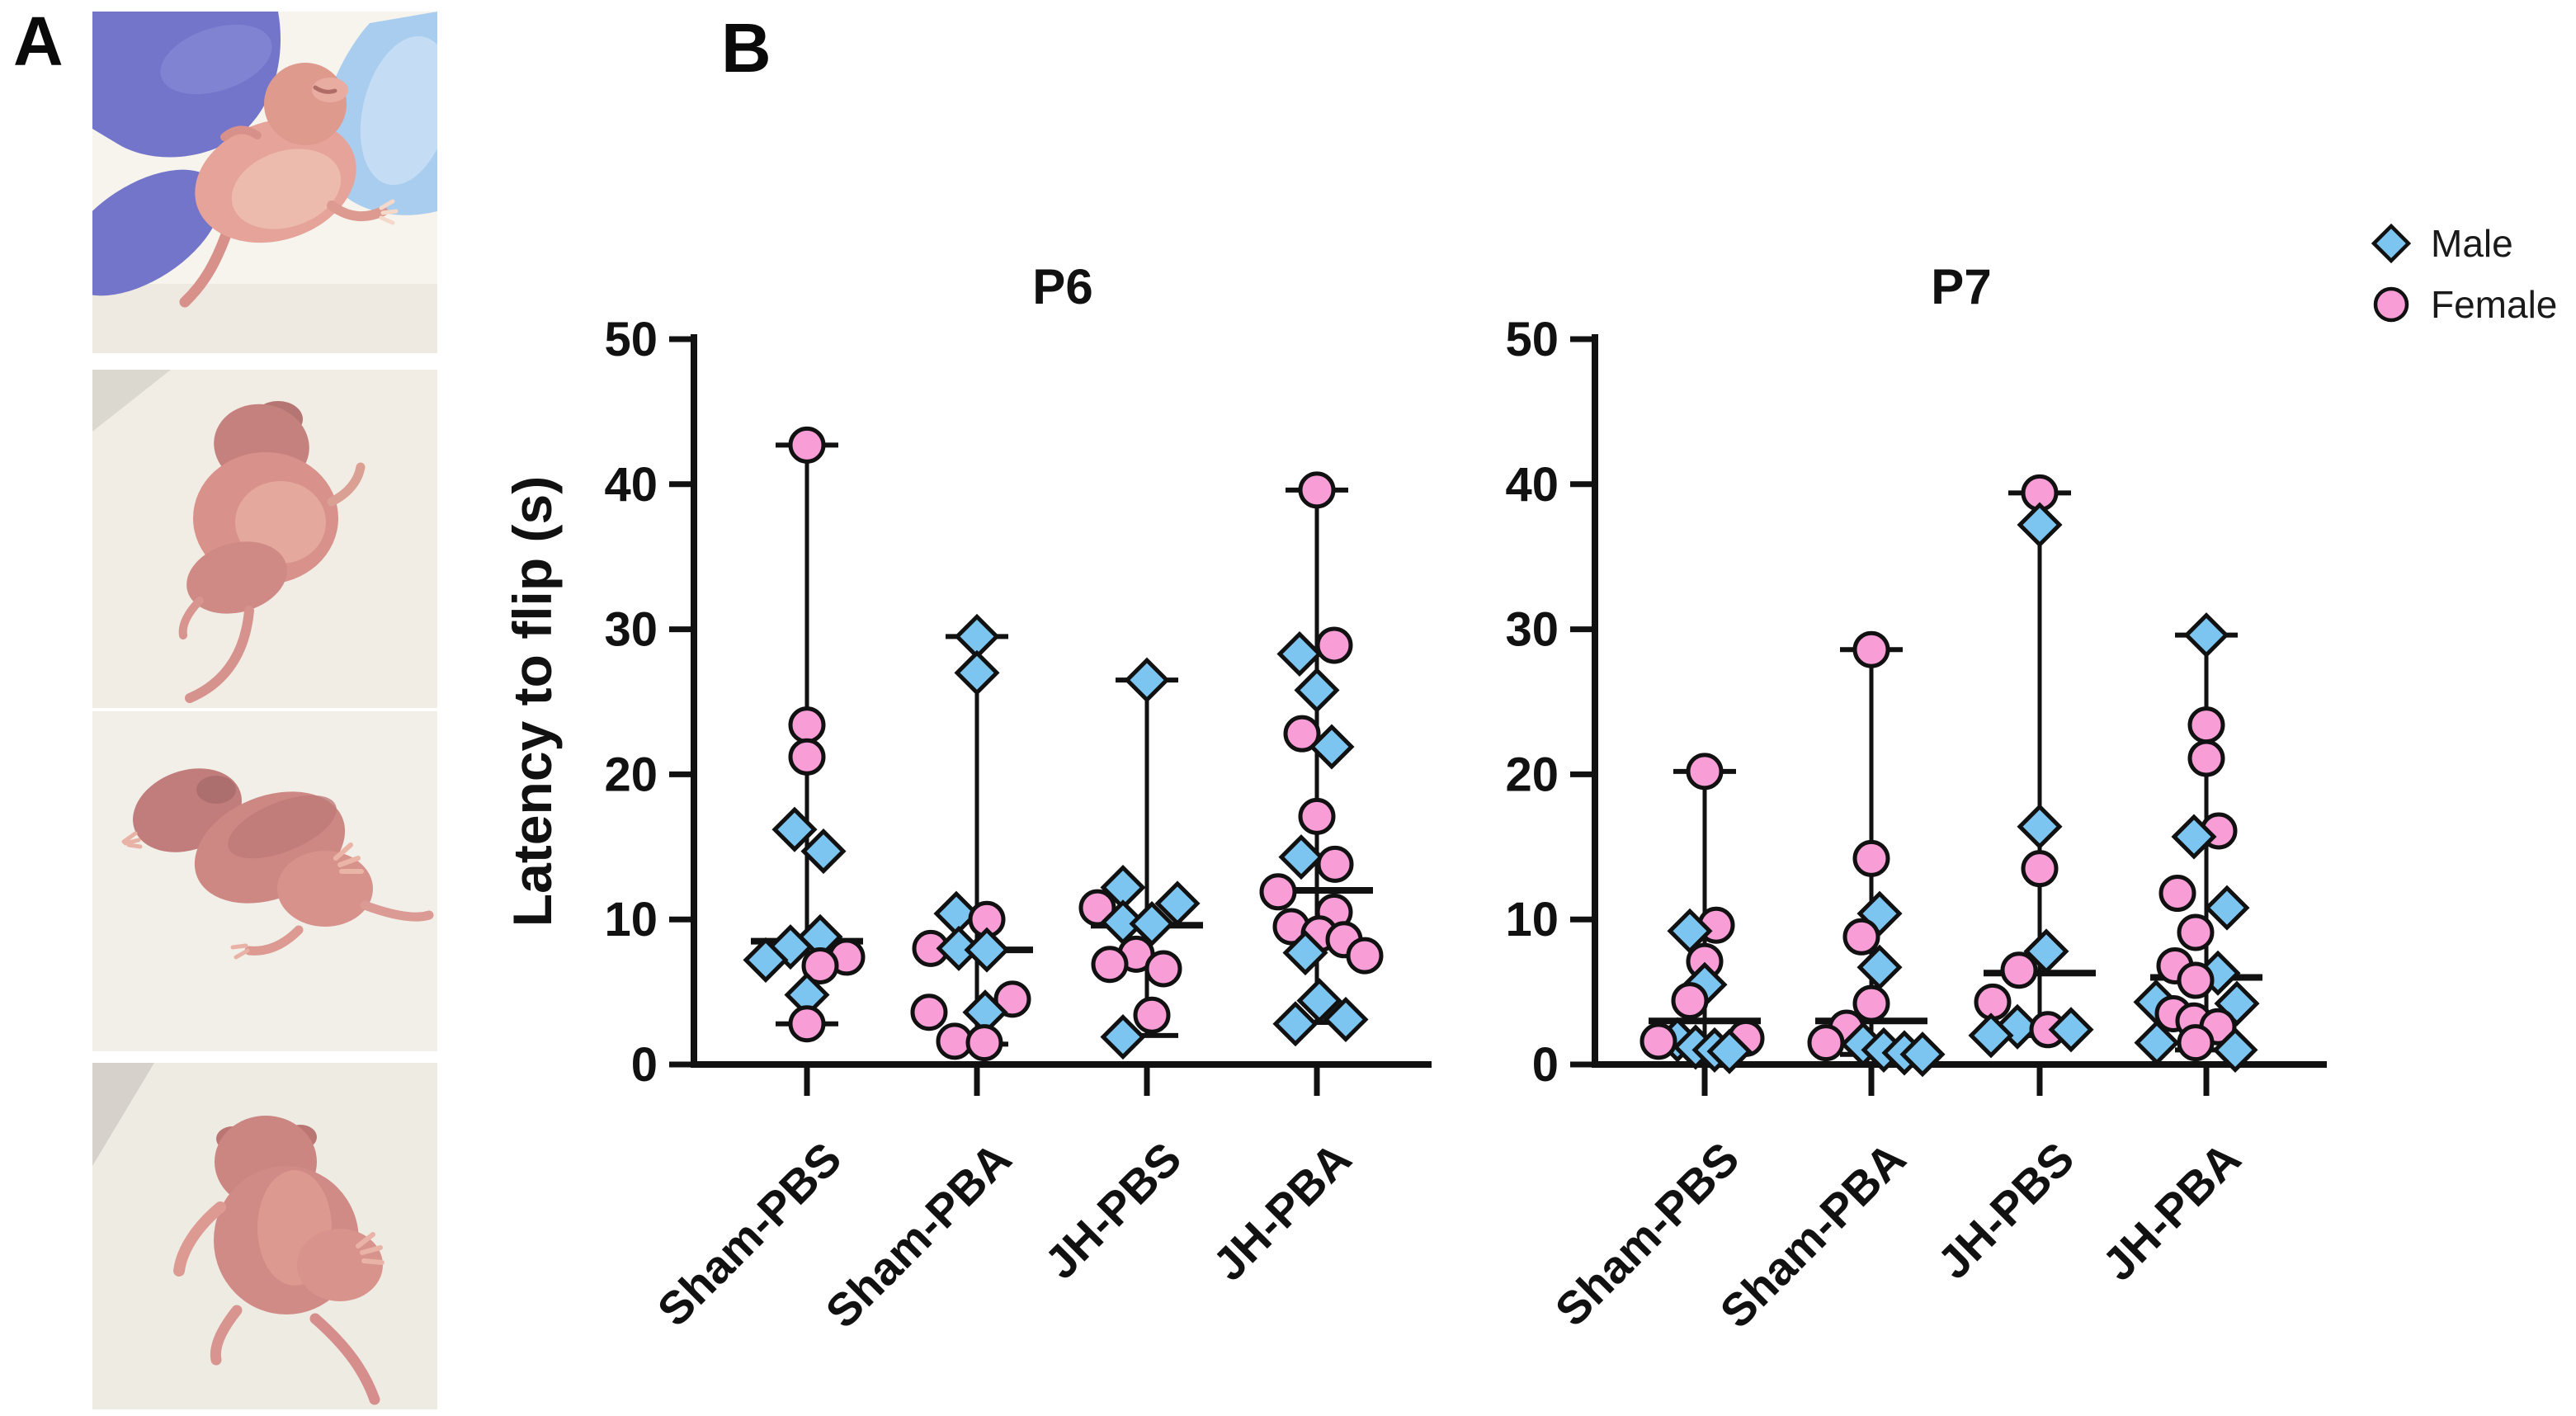 Image resolution: width=2576 pixels, height=1416 pixels. I want to click on y-tick-label: 10, so click(631, 919).